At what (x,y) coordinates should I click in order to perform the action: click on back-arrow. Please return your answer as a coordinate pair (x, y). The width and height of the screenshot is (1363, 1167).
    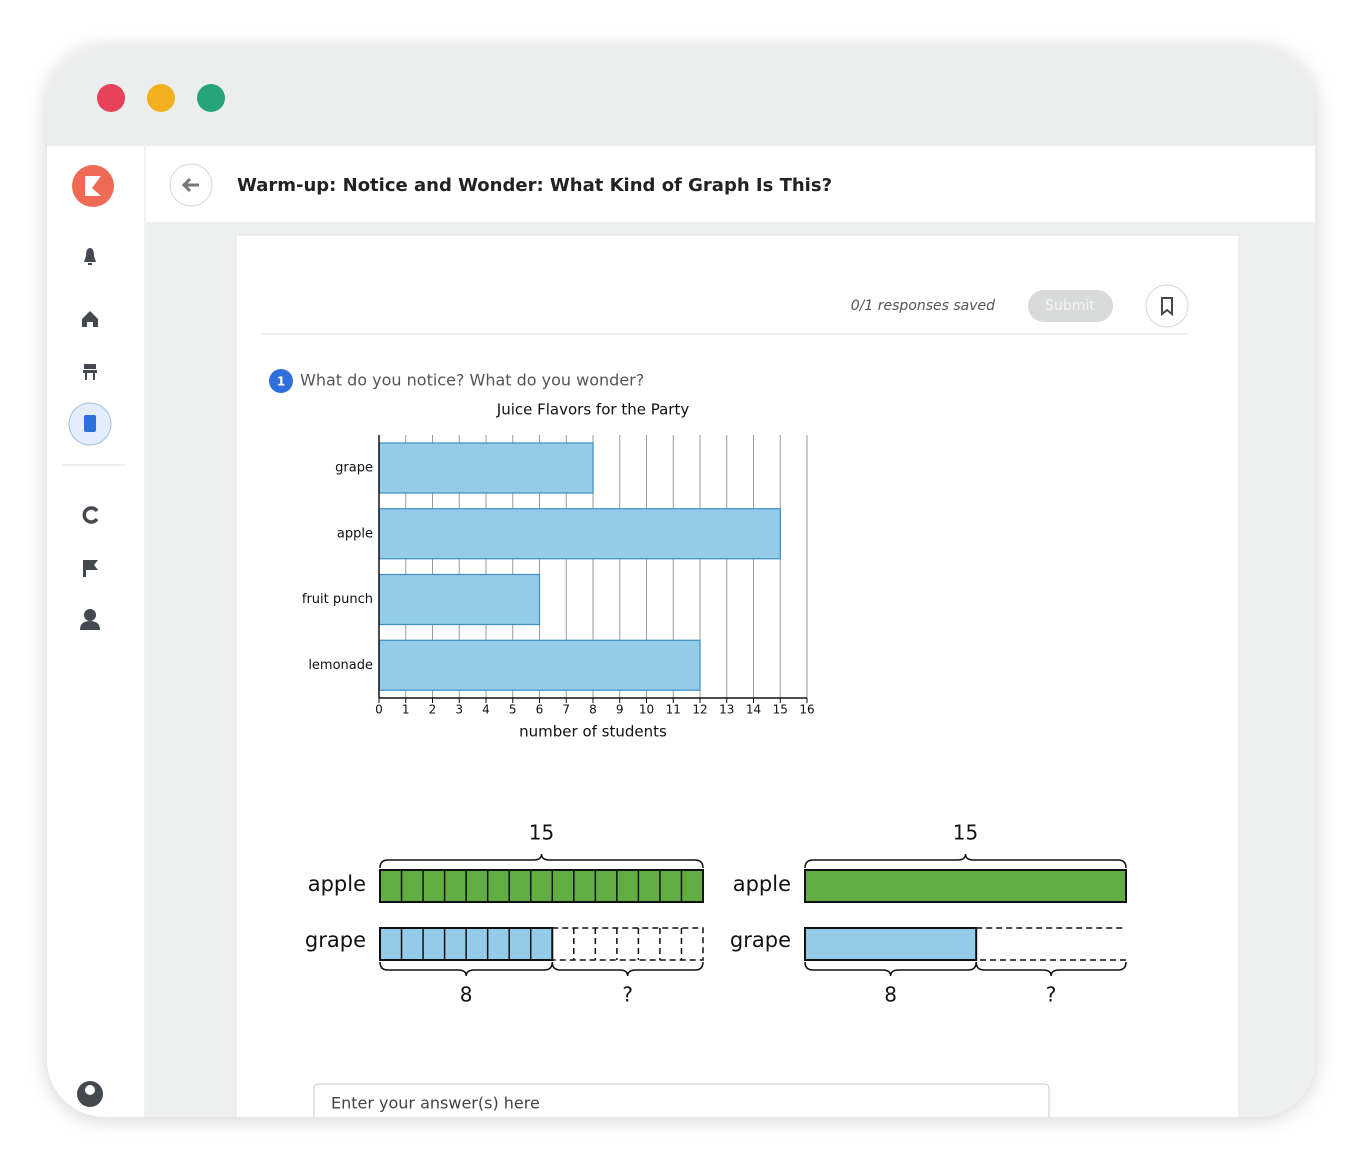
    Looking at the image, I should click on (190, 185).